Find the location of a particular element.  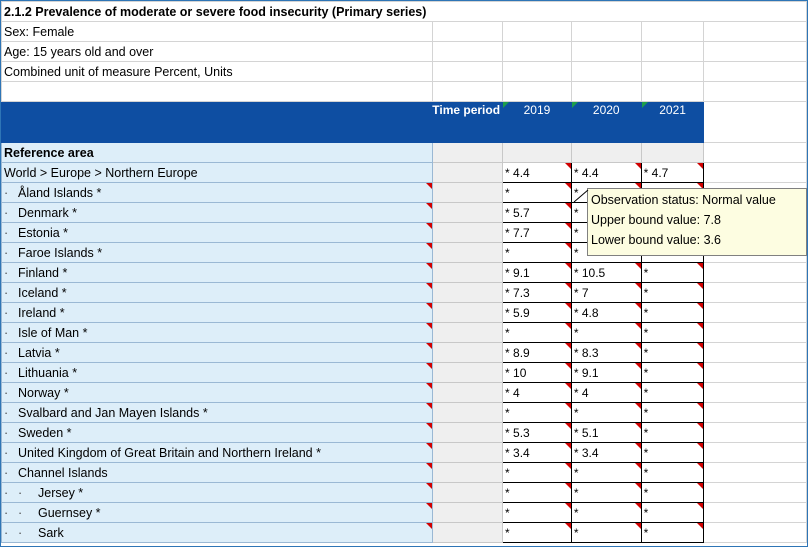

value-cell-2019: * 7.7 is located at coordinates (537, 232).